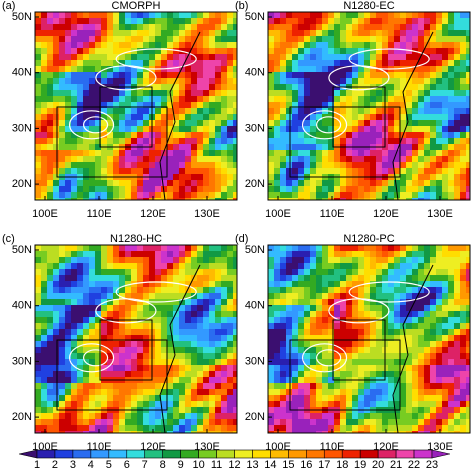 This screenshot has width=474, height=475. Describe the element at coordinates (225, 454) in the screenshot. I see `colorbar-box` at that location.